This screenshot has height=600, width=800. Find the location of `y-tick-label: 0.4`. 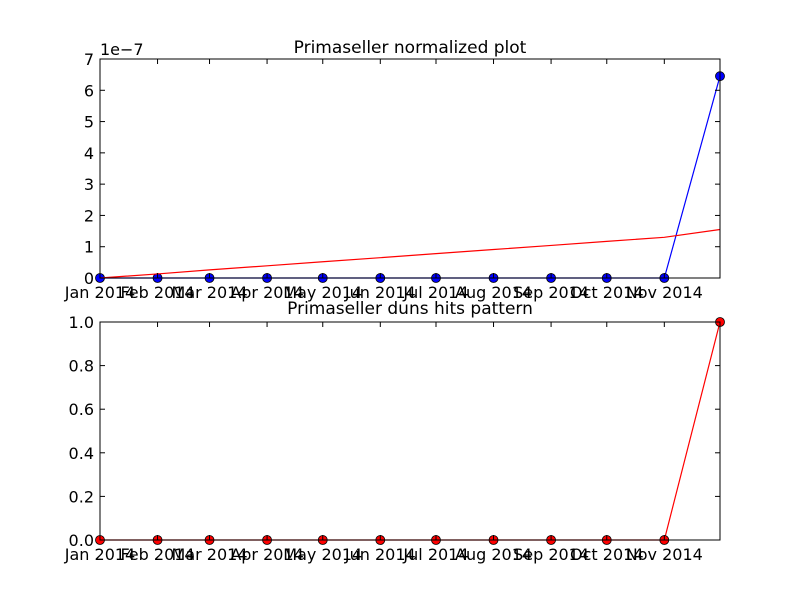

y-tick-label: 0.4 is located at coordinates (81, 453).